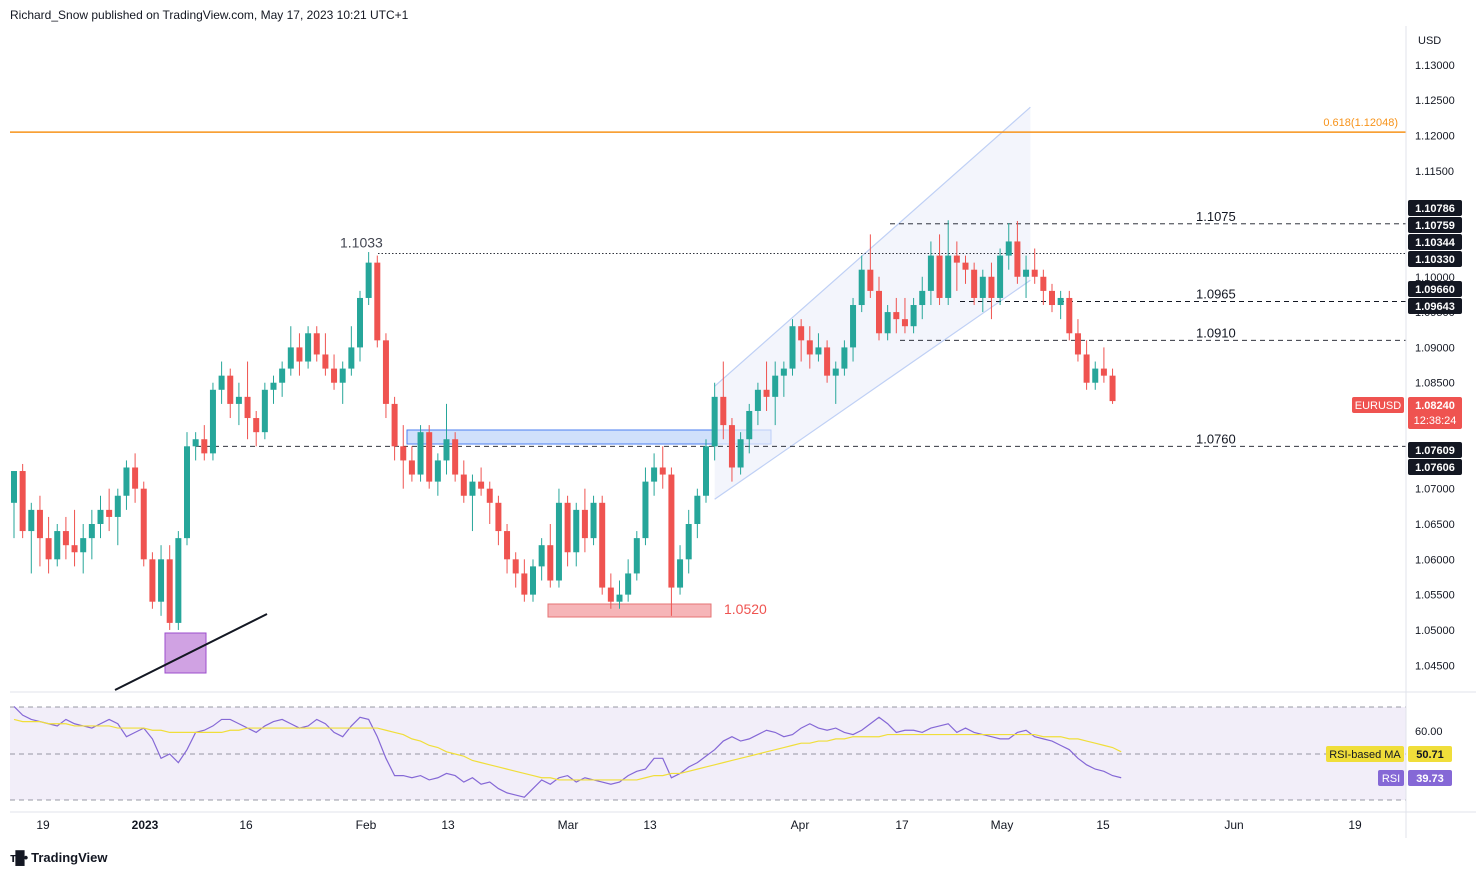  I want to click on price-tag-text: 1.10786, so click(1435, 209).